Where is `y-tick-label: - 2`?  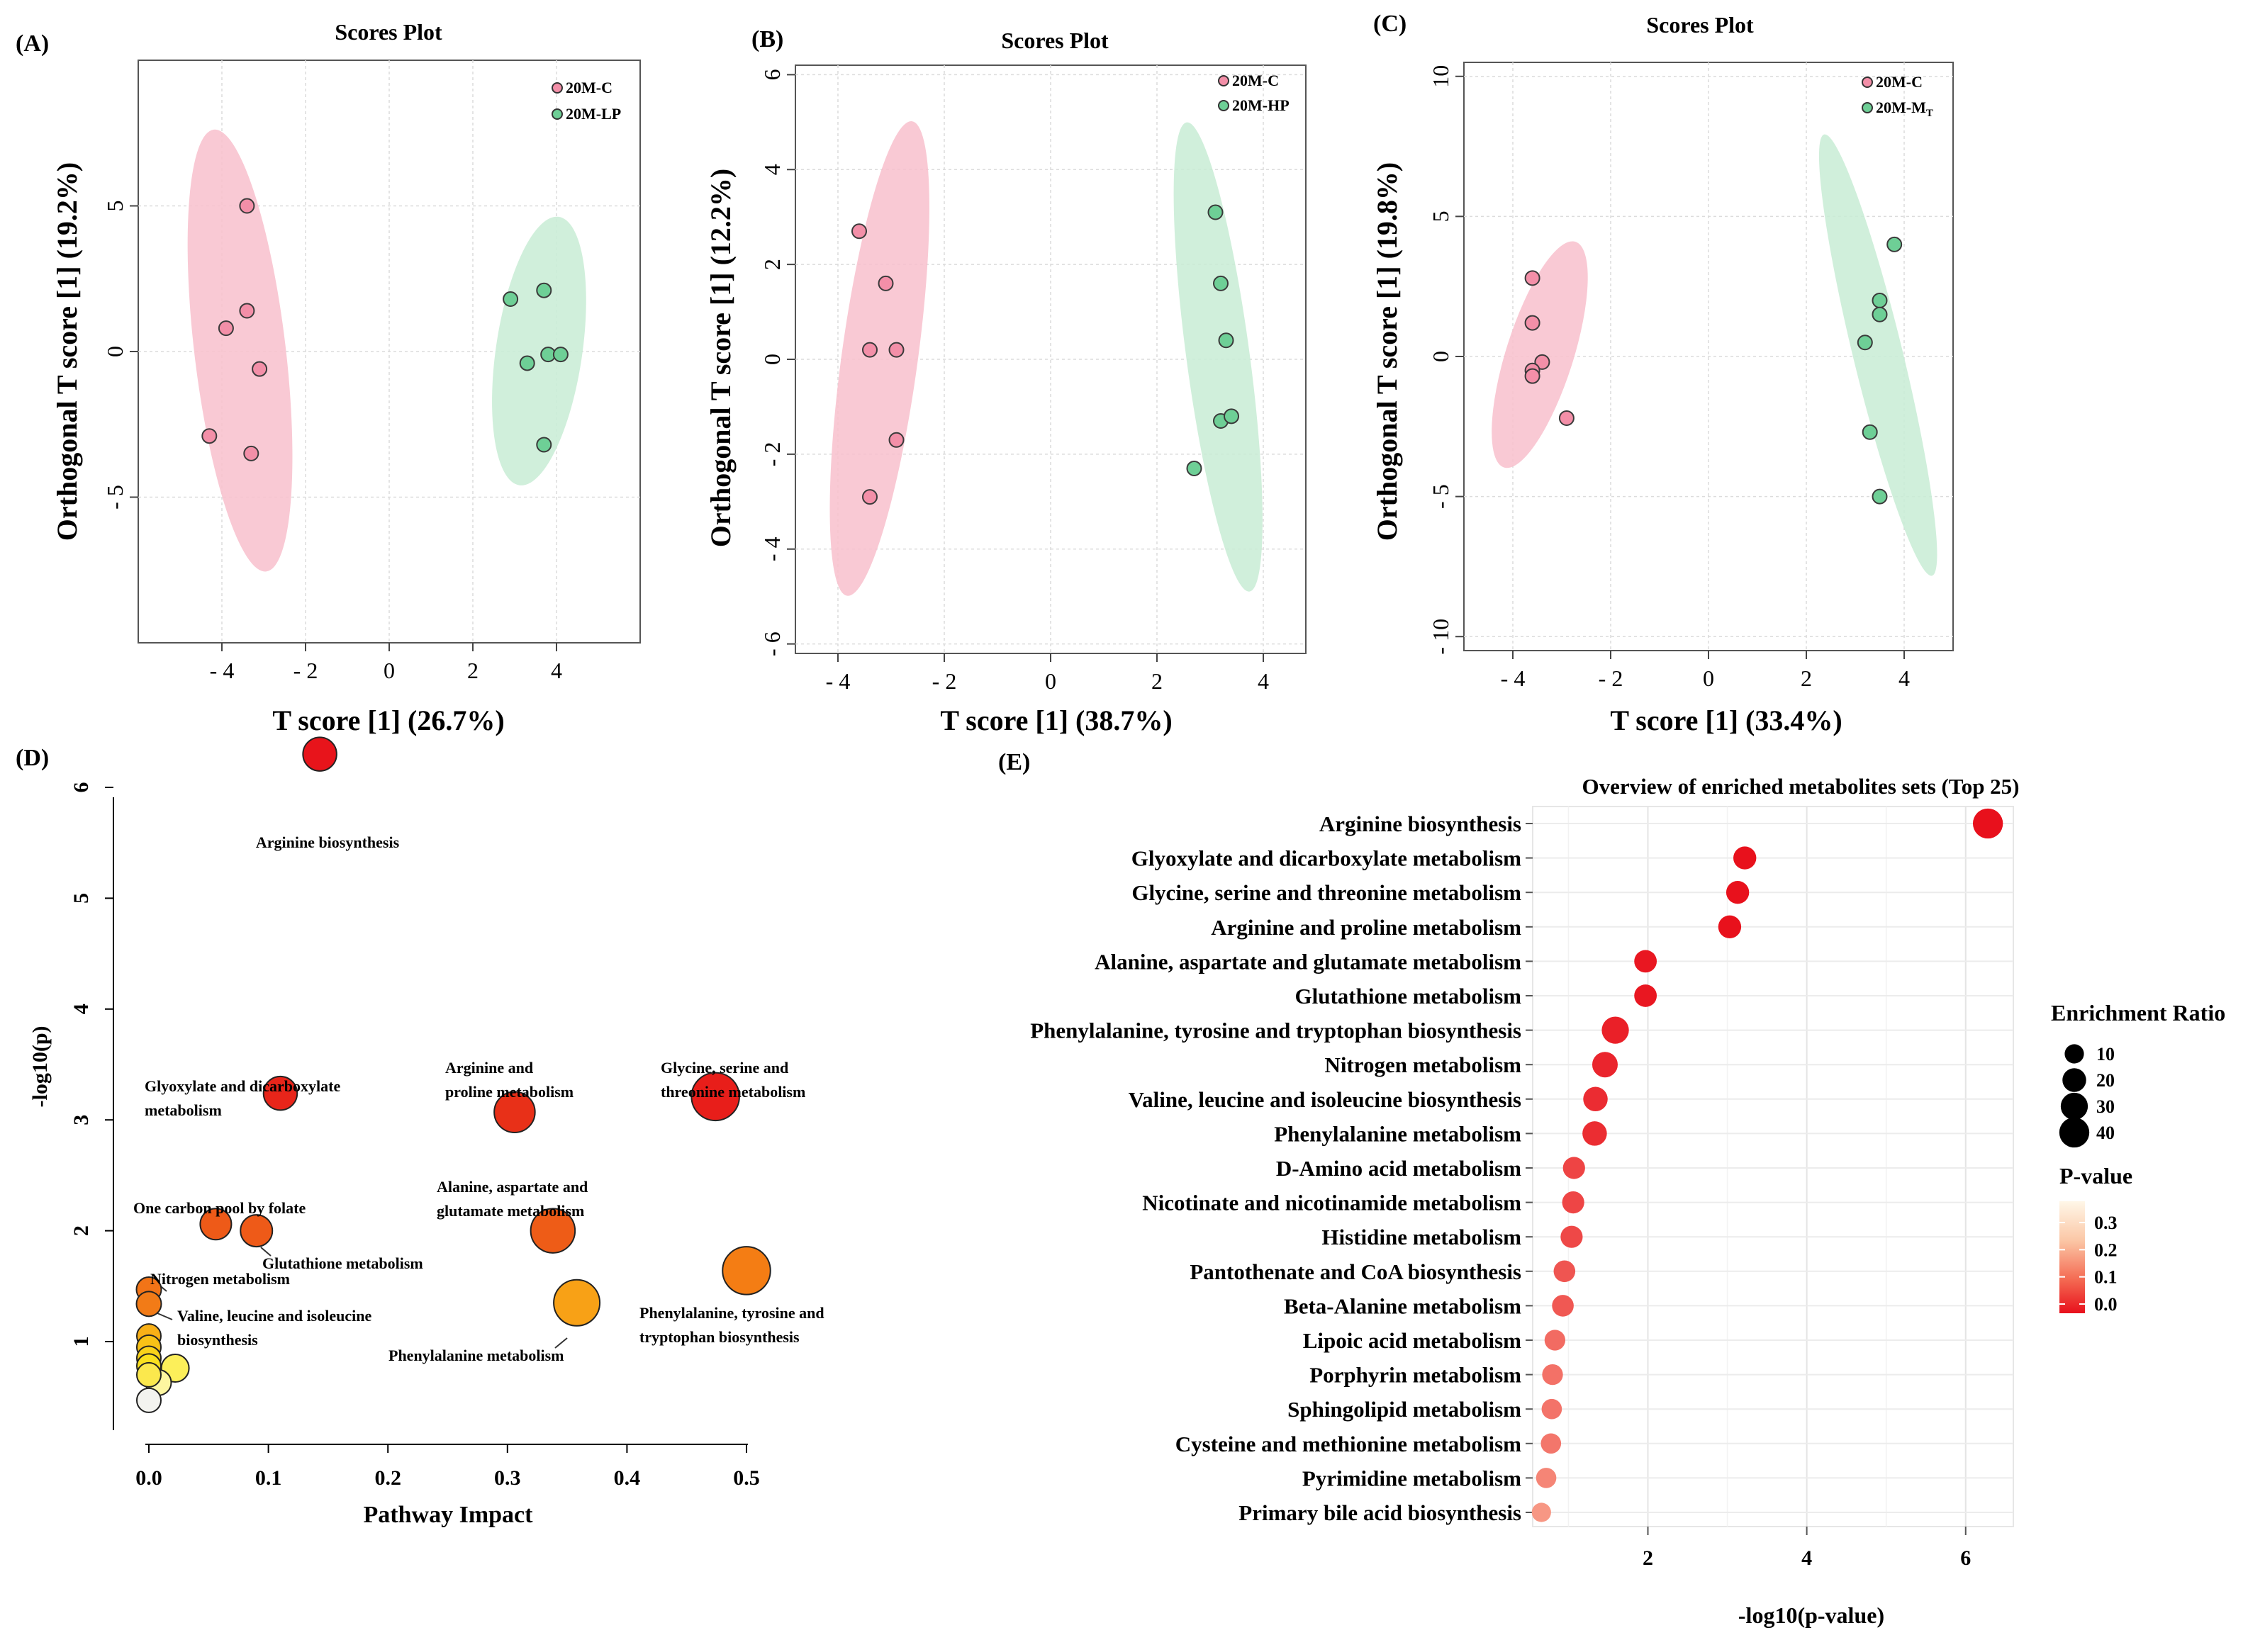
y-tick-label: - 2 is located at coordinates (772, 454).